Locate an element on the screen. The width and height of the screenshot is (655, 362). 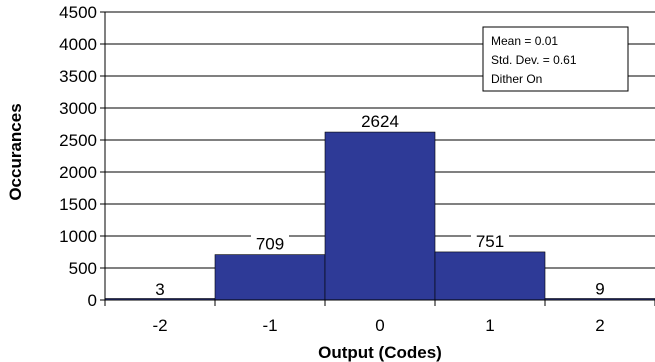
y-tick-label: 4000 is located at coordinates (78, 44).